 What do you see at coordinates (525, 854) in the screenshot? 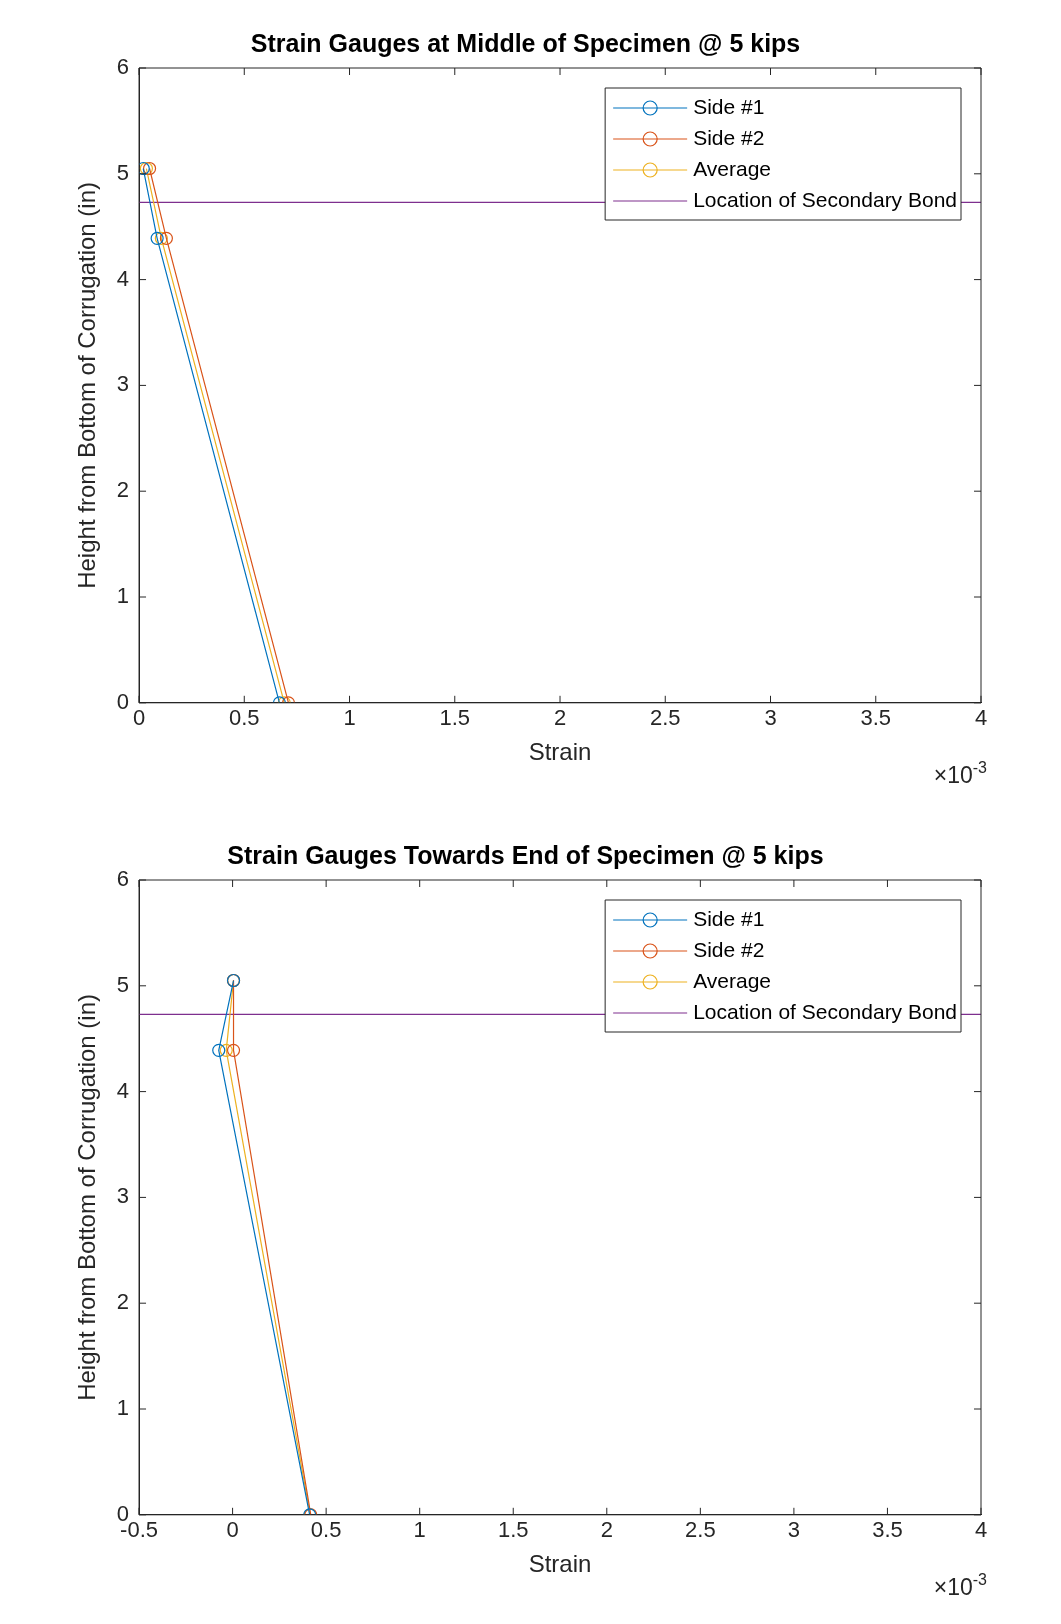
I see `chart-title: Strain Gauges Towards End of Specimen @ 5 kips` at bounding box center [525, 854].